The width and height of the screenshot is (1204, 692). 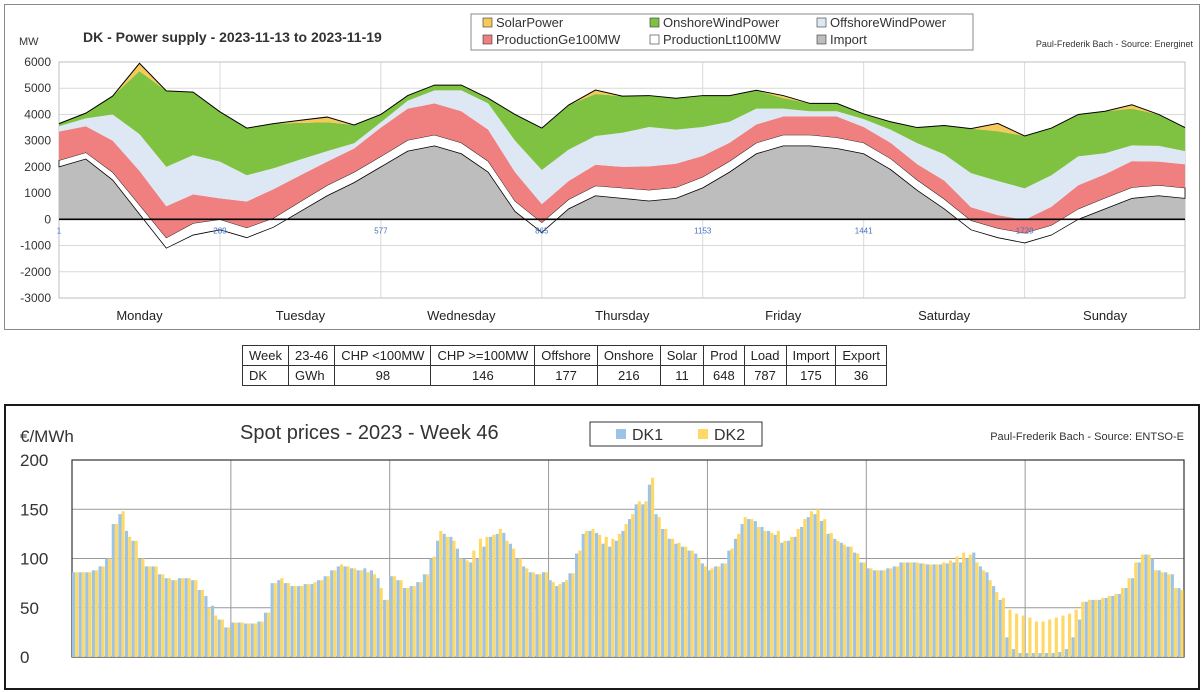 I want to click on power-x-tick-label: 1729, so click(x=1025, y=230).